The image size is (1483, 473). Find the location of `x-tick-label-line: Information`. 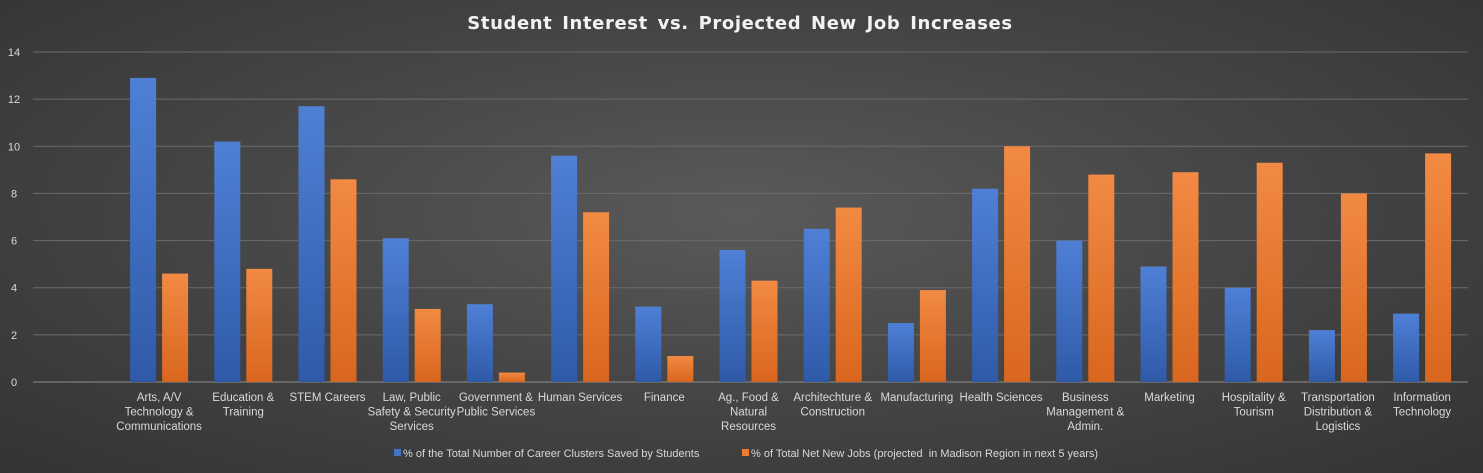

x-tick-label-line: Information is located at coordinates (1422, 398).